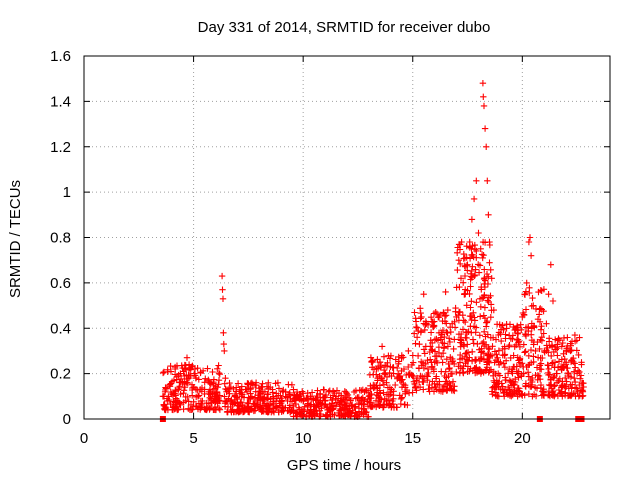 This screenshot has width=640, height=480. What do you see at coordinates (522, 438) in the screenshot?
I see `x-tick-label: 20` at bounding box center [522, 438].